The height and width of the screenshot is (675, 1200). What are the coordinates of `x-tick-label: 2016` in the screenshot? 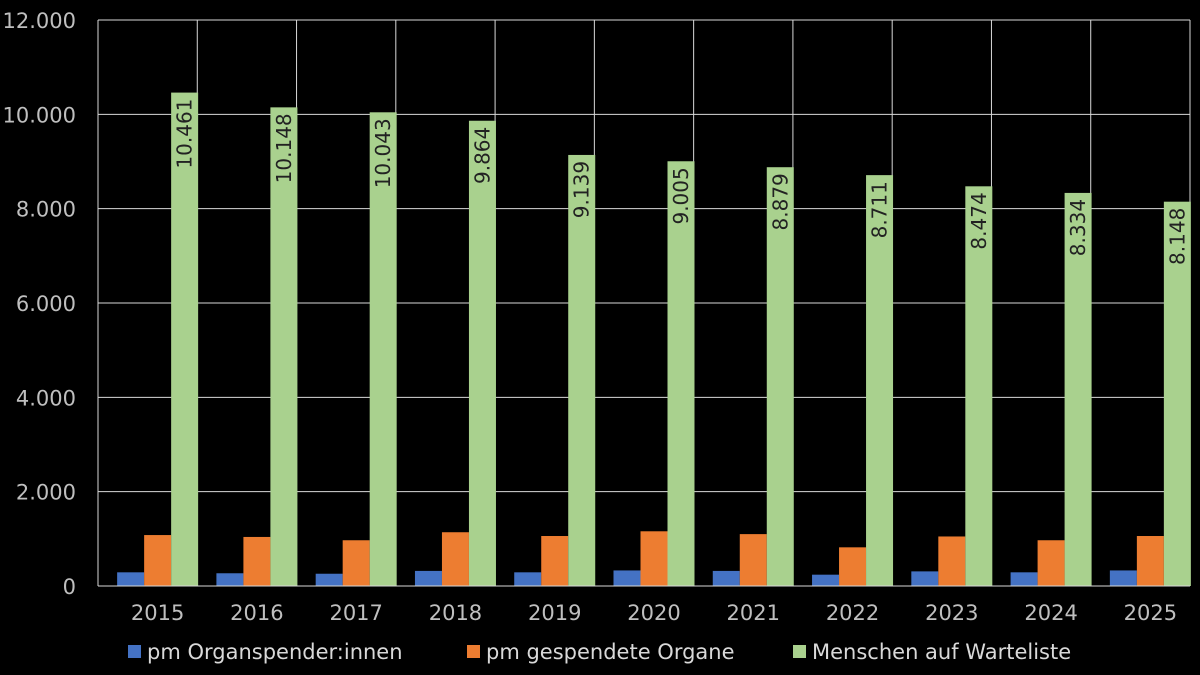 It's located at (256, 613).